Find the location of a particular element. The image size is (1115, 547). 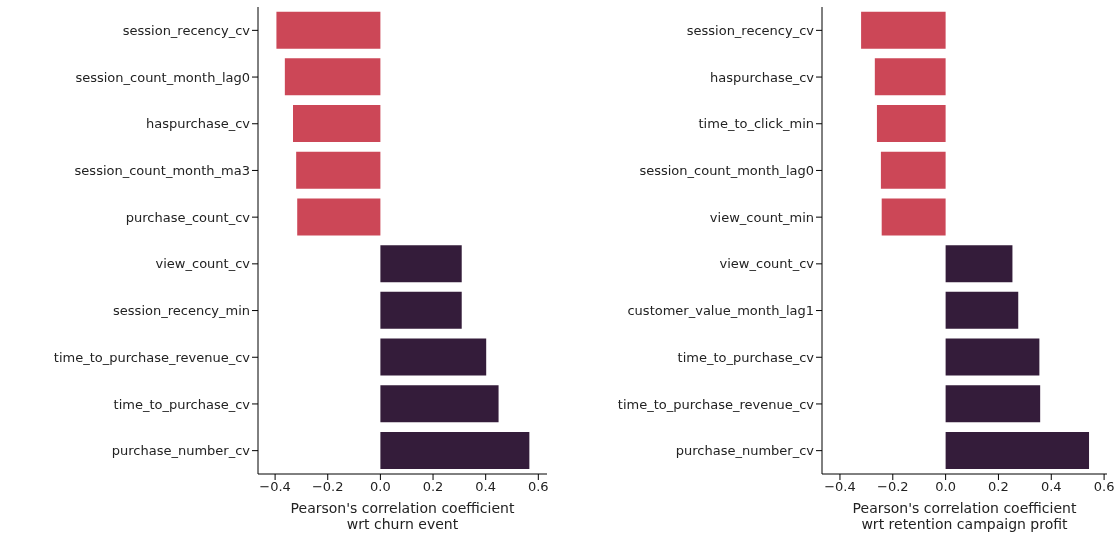

y-tick-label: purchase_count_cv is located at coordinates (188, 217).